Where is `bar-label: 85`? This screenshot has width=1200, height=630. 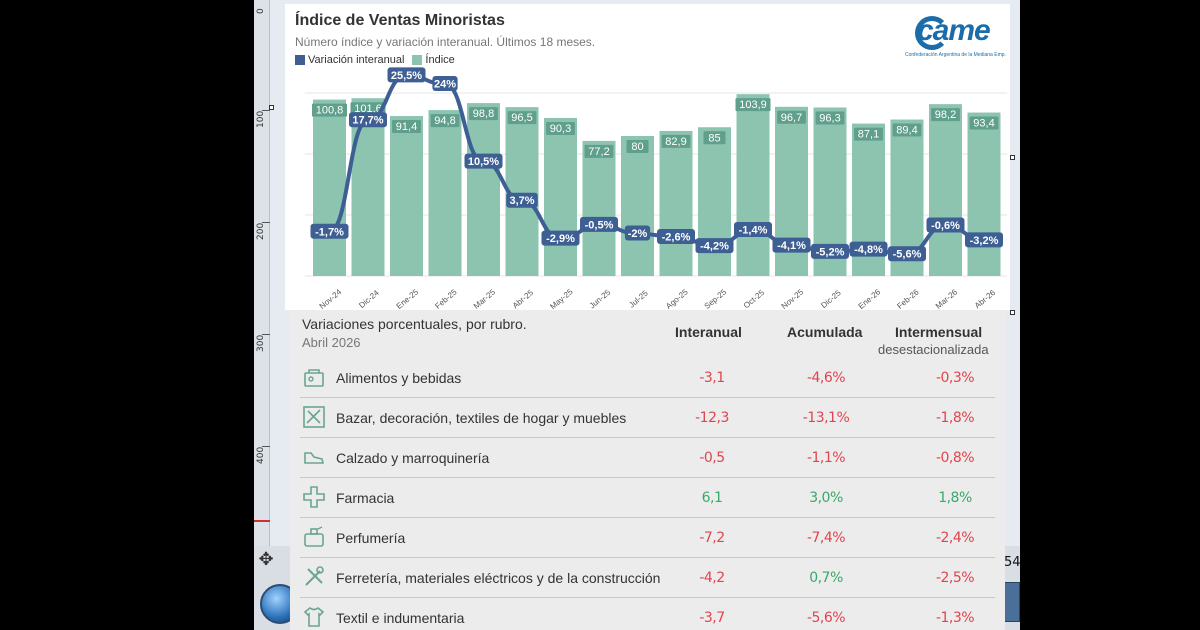
bar-label: 85 is located at coordinates (714, 138).